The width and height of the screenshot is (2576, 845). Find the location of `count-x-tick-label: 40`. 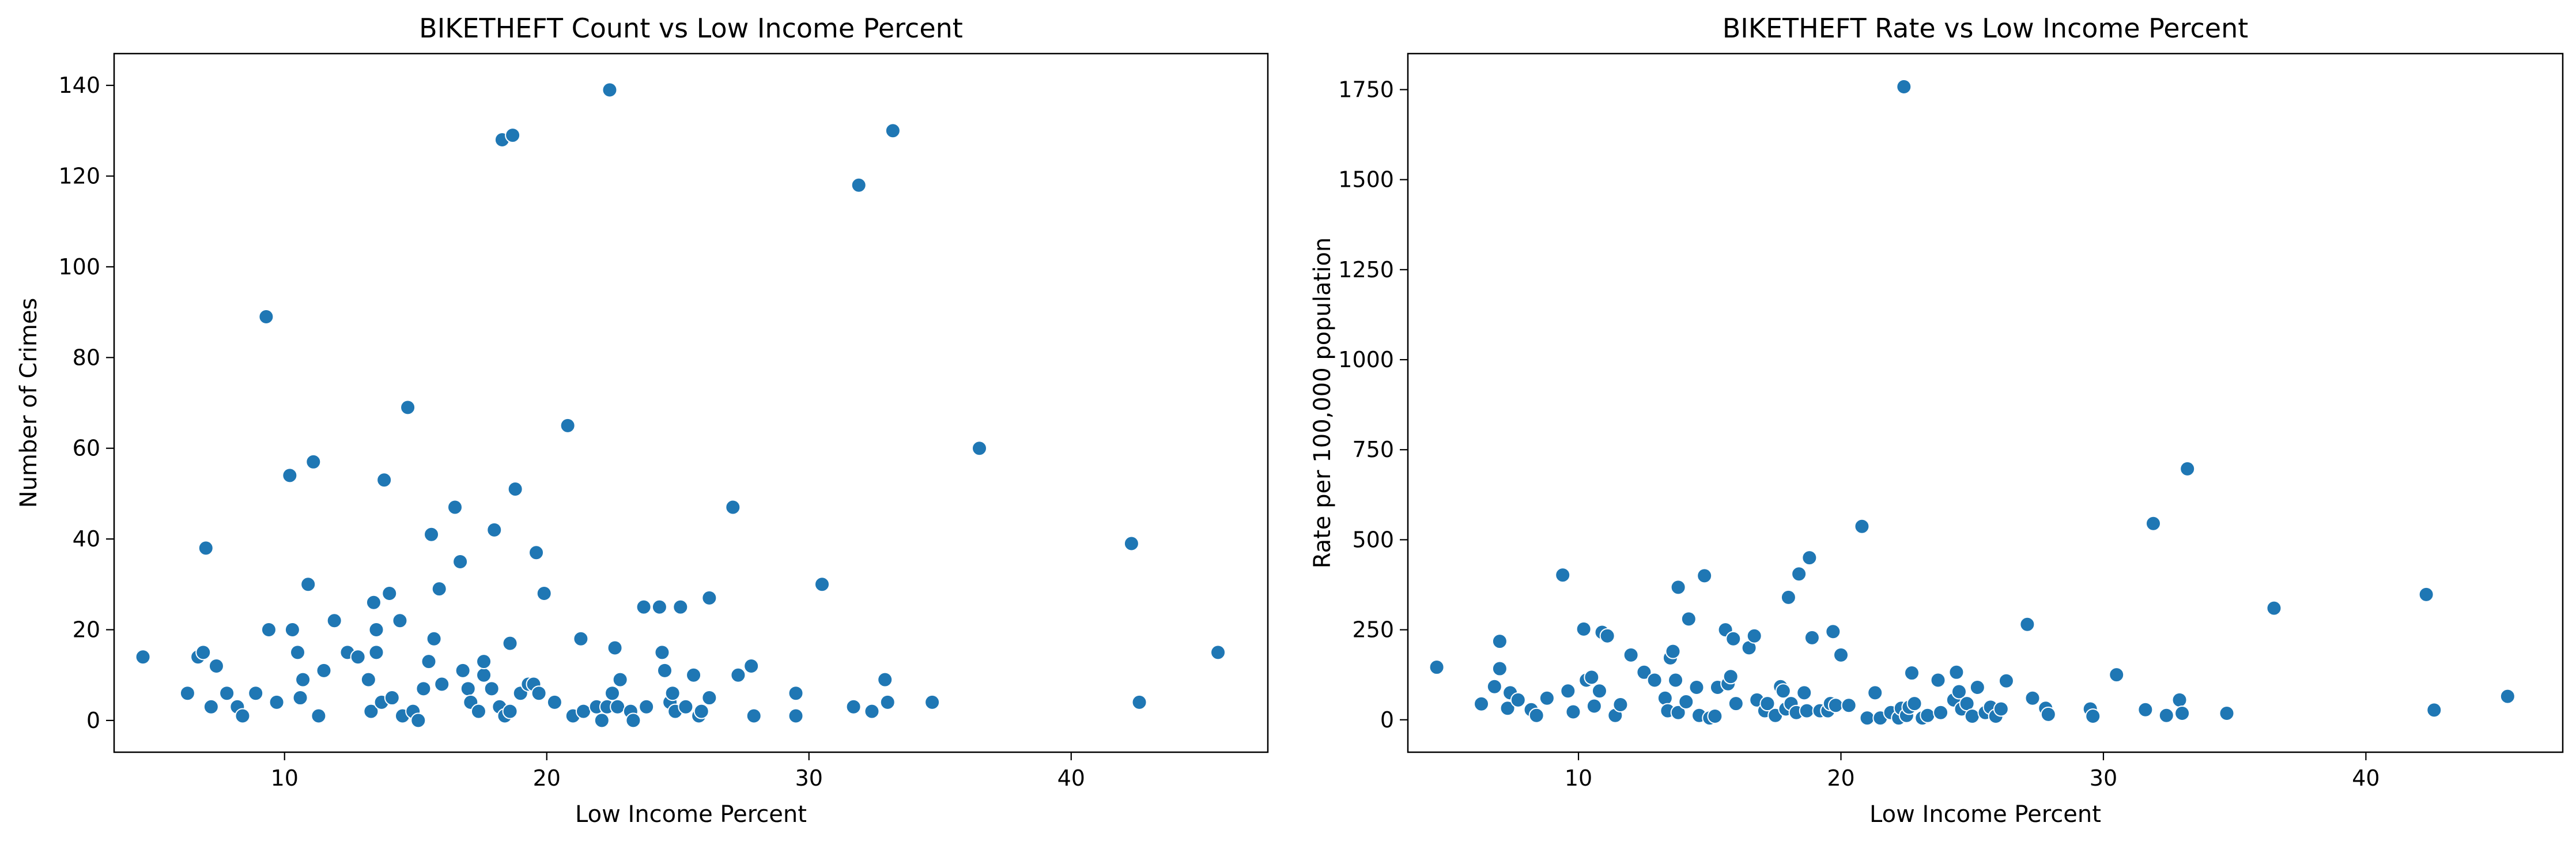

count-x-tick-label: 40 is located at coordinates (1071, 778).